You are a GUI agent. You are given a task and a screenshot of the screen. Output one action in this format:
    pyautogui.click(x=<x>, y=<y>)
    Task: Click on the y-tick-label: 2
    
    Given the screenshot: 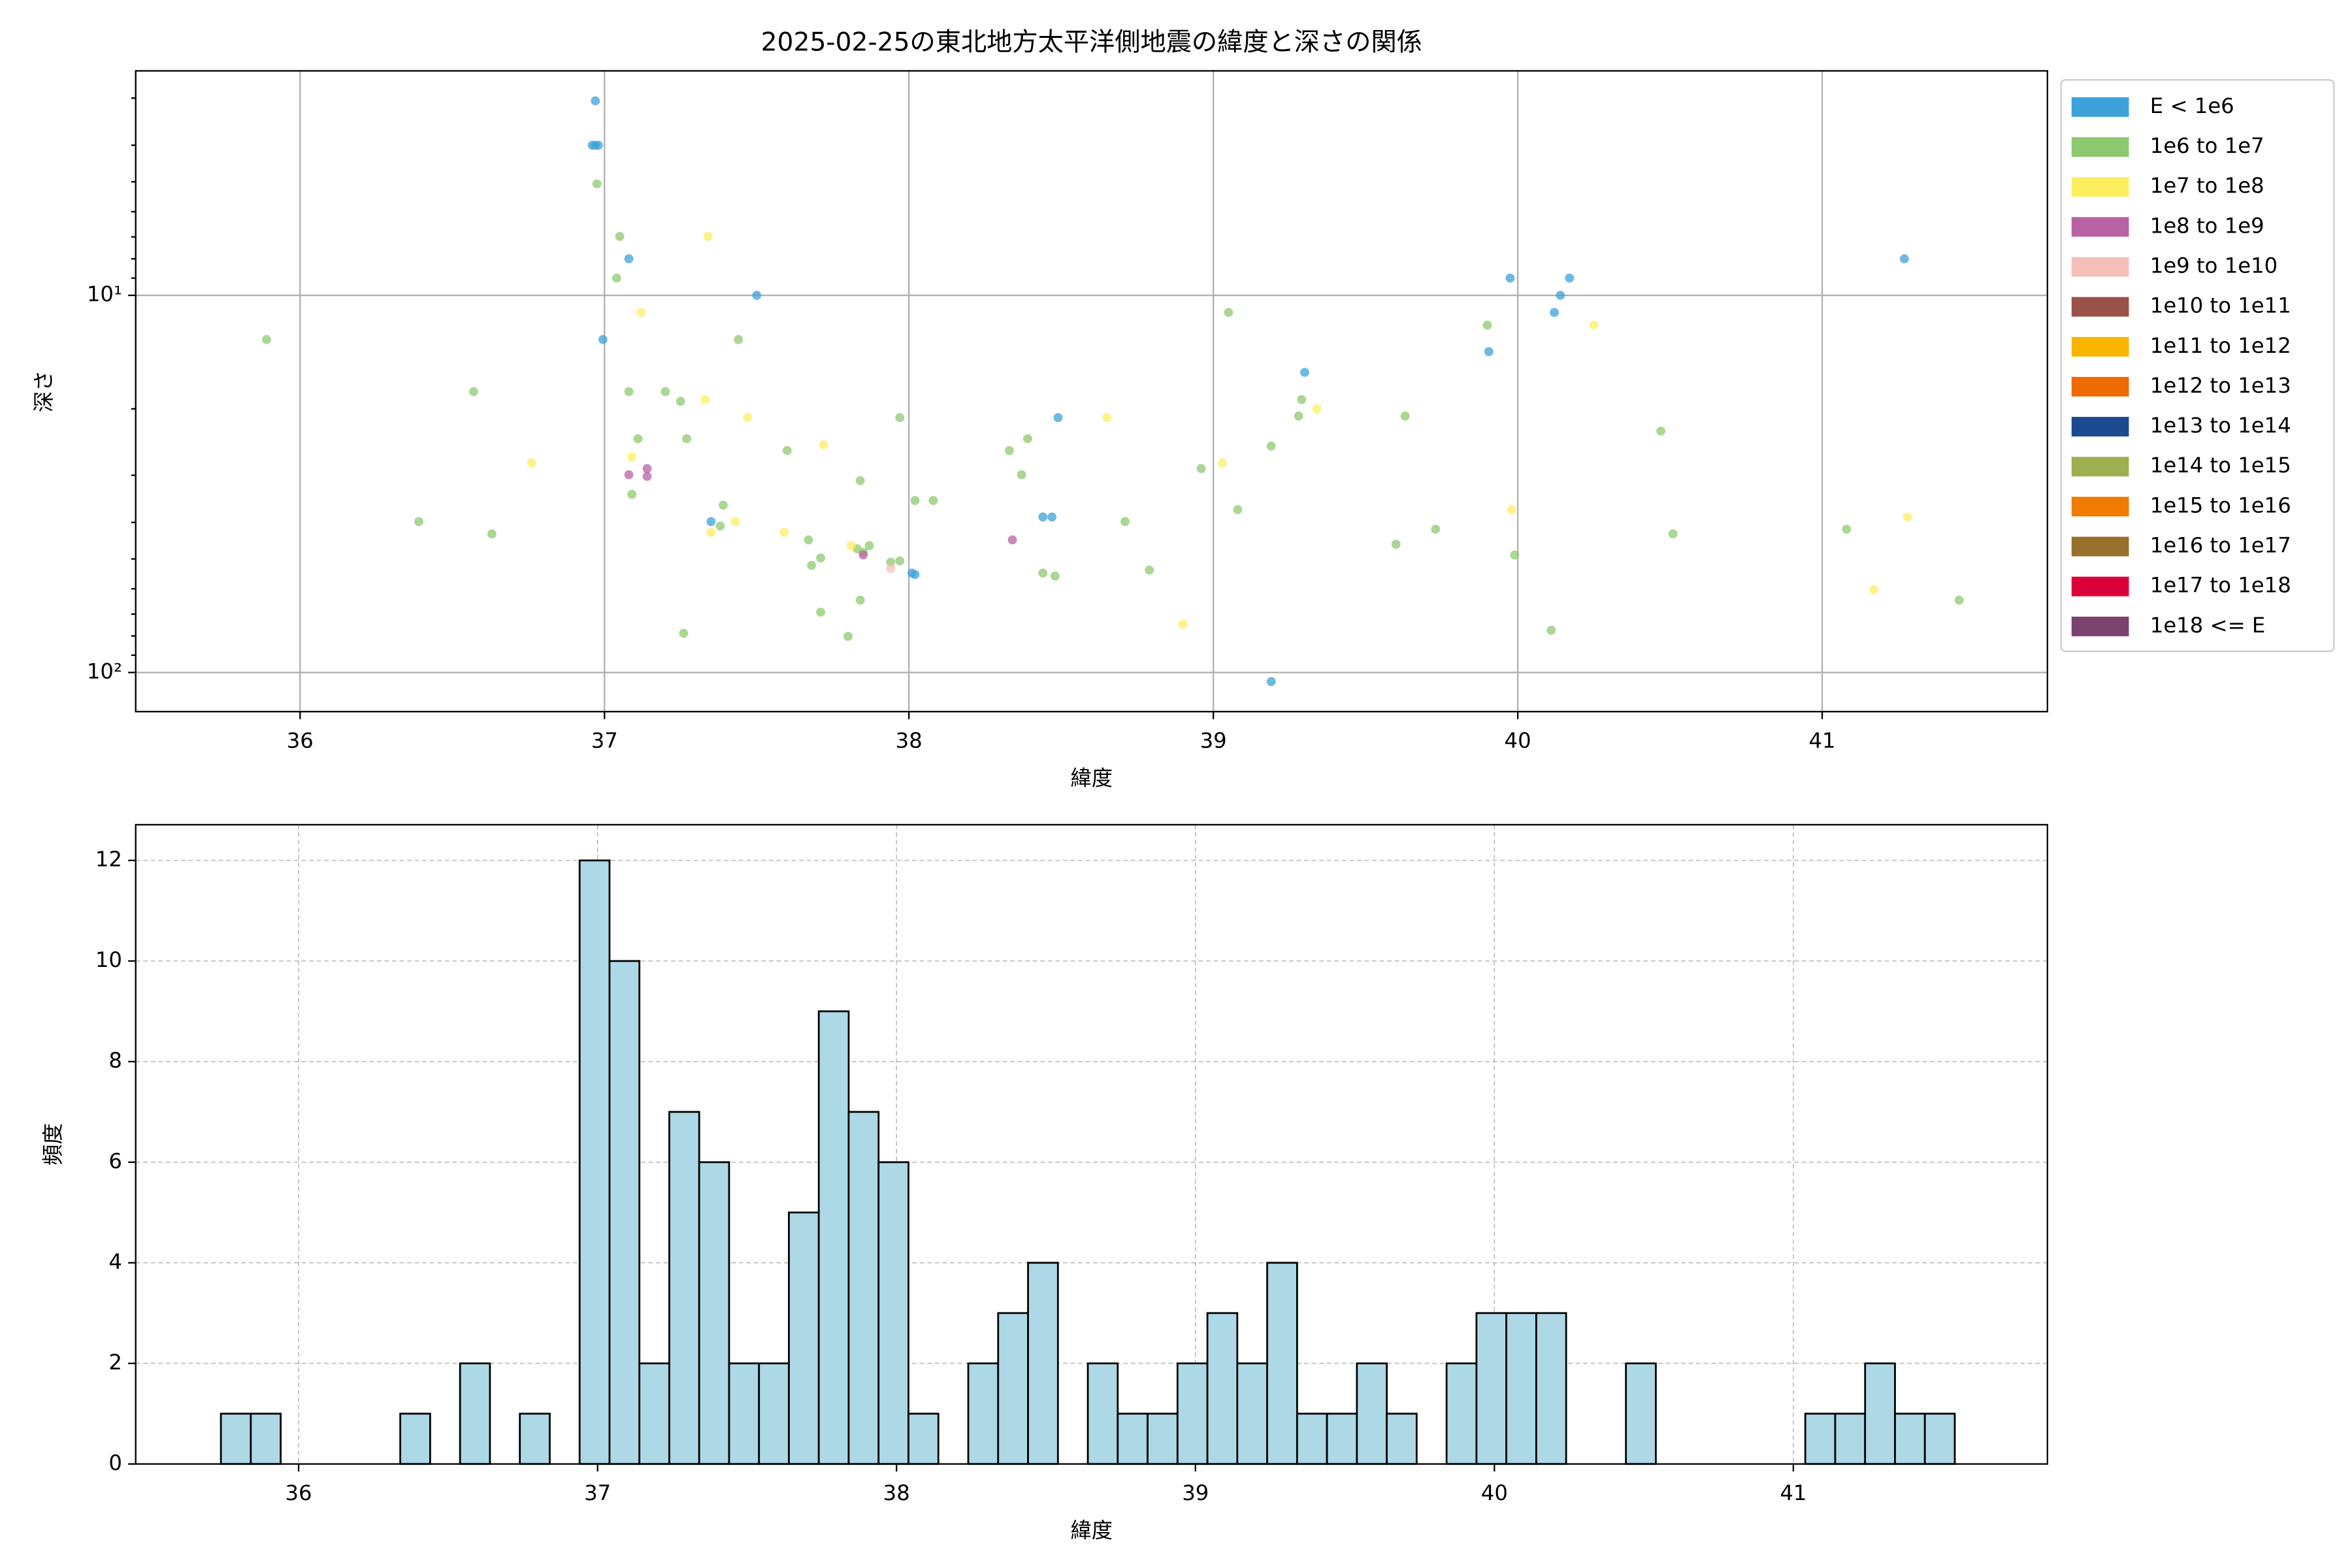 What is the action you would take?
    pyautogui.click(x=115, y=1362)
    